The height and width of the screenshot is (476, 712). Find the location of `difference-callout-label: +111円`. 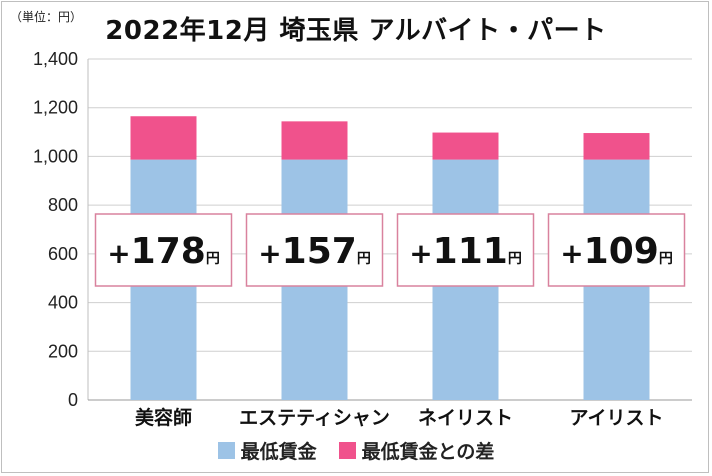

difference-callout-label: +111円 is located at coordinates (465, 251).